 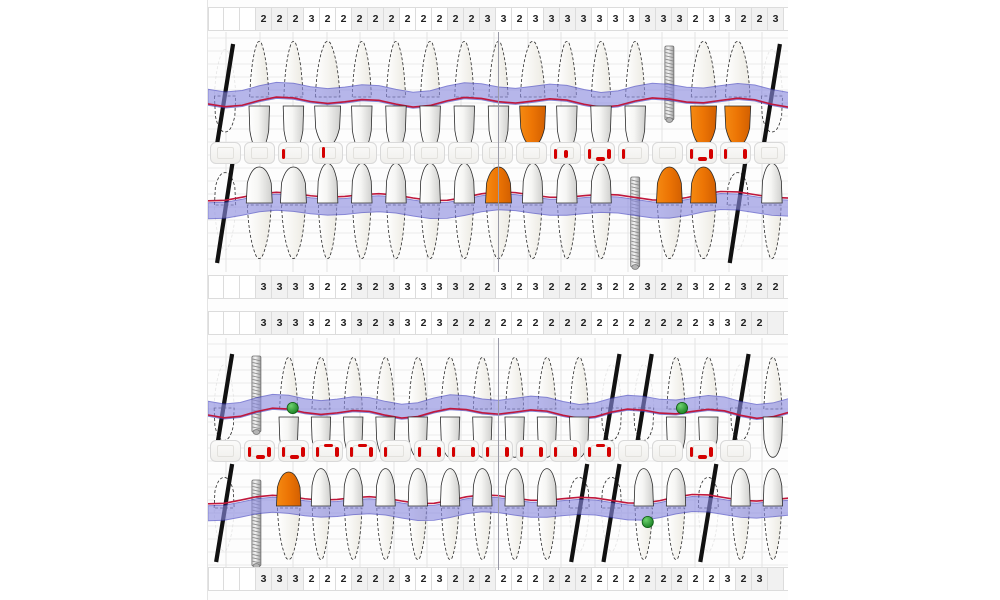 I want to click on occlusal-surface-row, so click(x=498, y=153).